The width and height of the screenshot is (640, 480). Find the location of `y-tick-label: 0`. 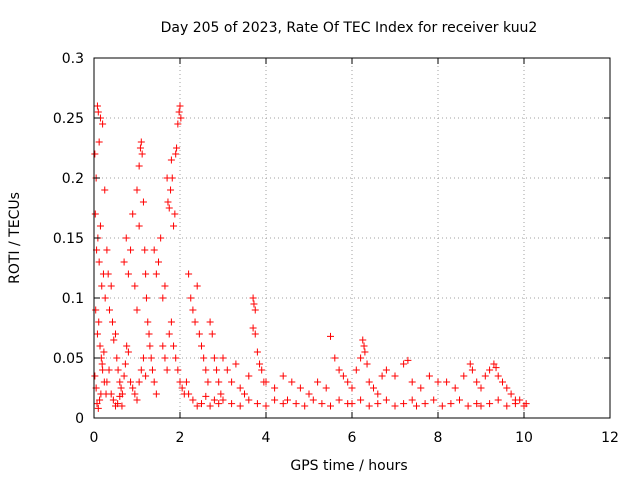

y-tick-label: 0 is located at coordinates (79, 419).